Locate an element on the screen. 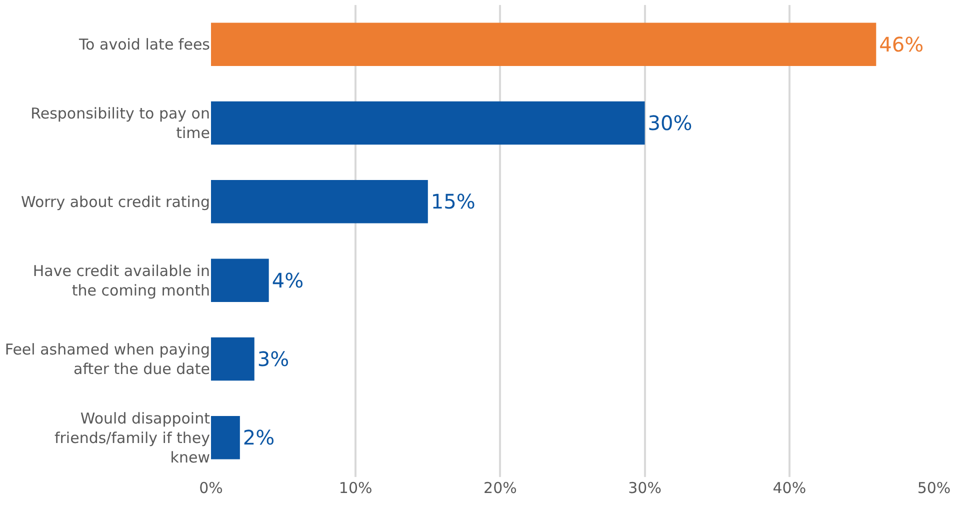  x-tick-label: 50% is located at coordinates (934, 488).